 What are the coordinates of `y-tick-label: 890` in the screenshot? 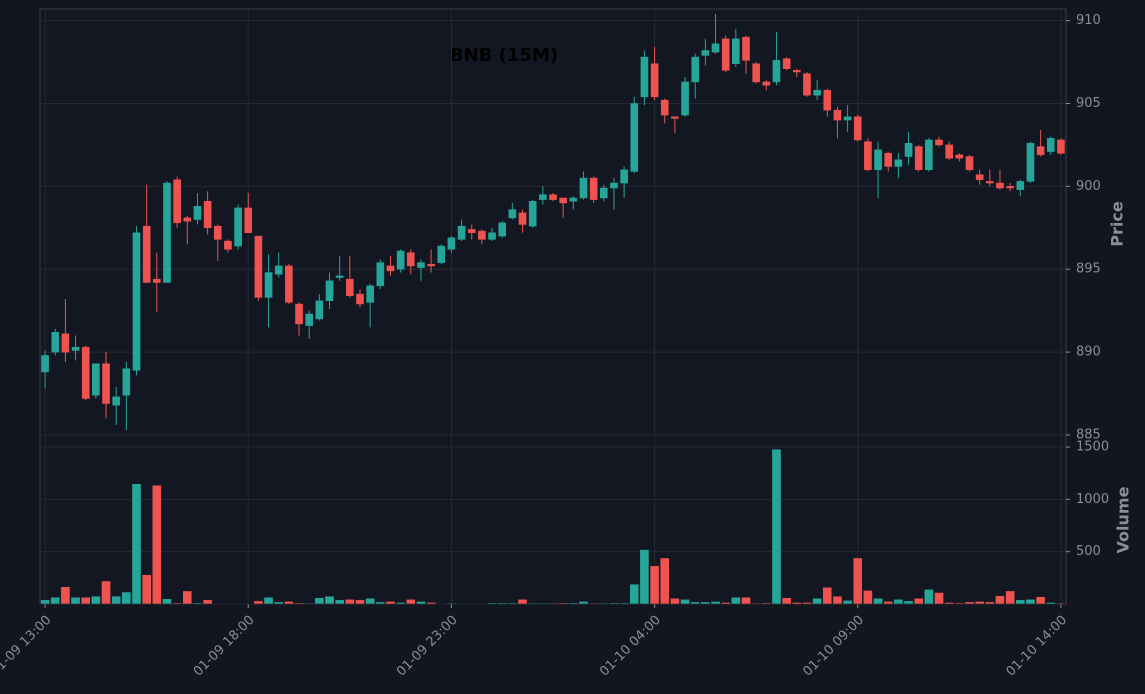 It's located at (1088, 352).